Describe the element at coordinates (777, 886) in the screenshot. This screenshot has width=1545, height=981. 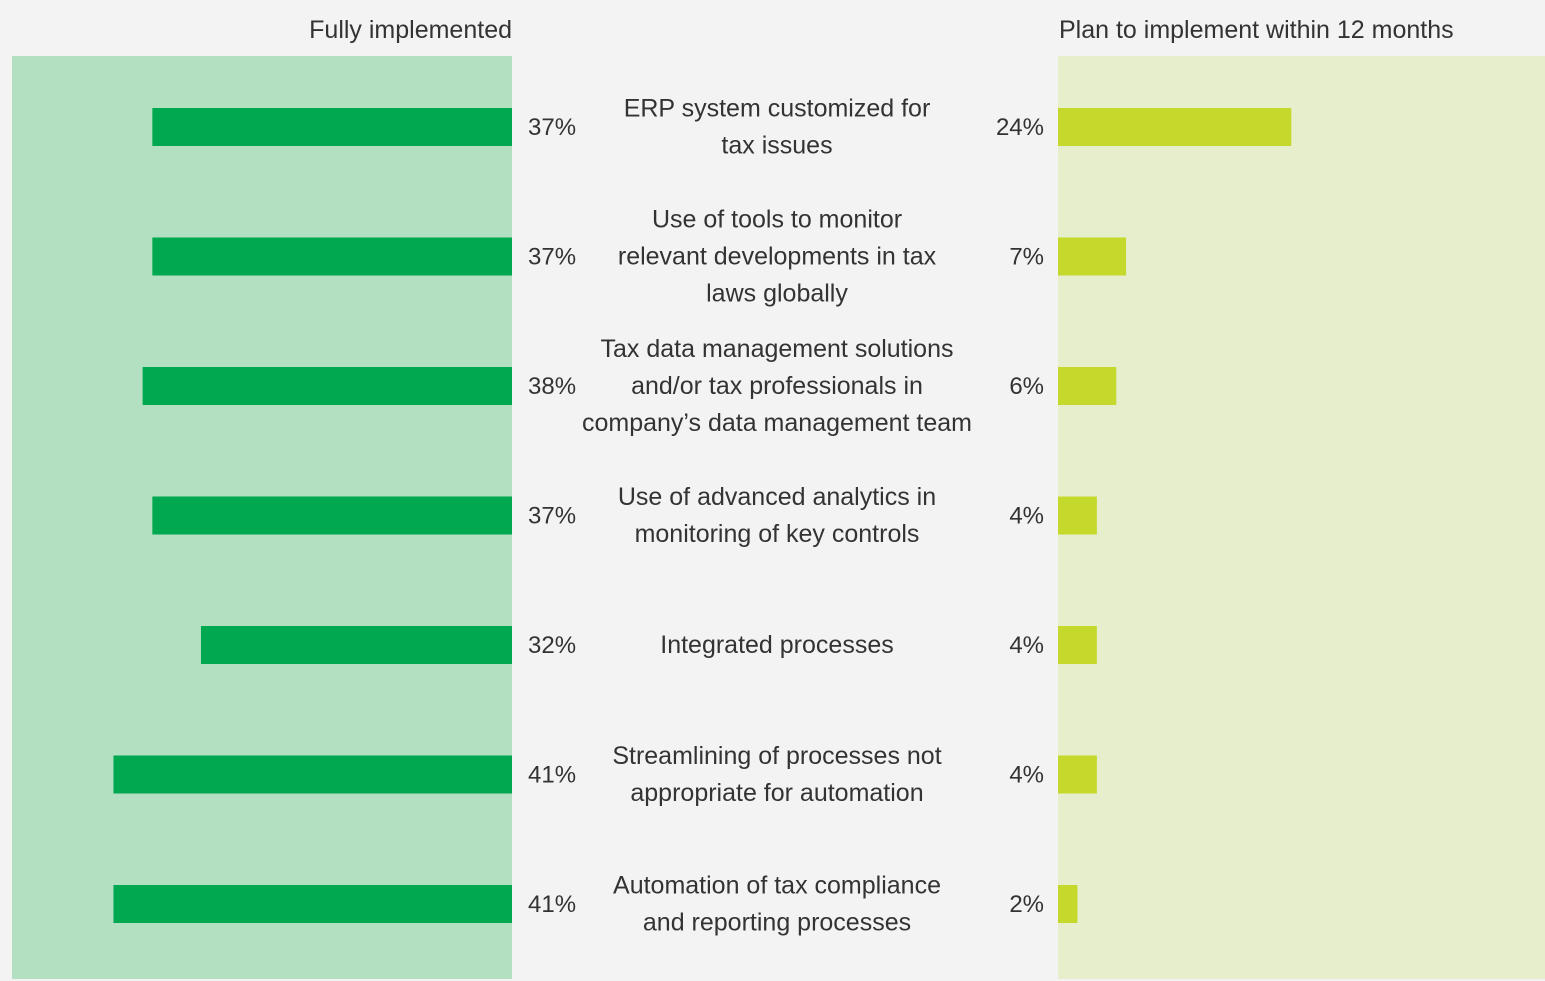
I see `category-label-line: Automation of tax compliance` at that location.